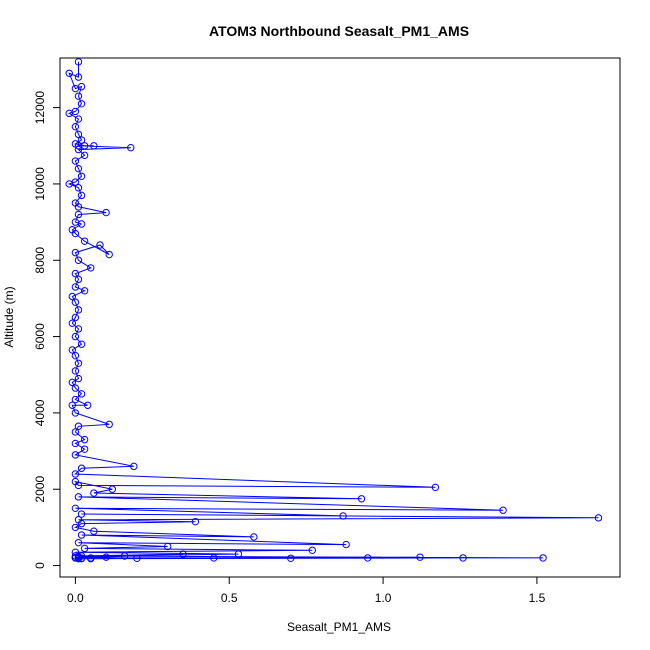  Describe the element at coordinates (40, 260) in the screenshot. I see `y-tick-label: 8000` at that location.